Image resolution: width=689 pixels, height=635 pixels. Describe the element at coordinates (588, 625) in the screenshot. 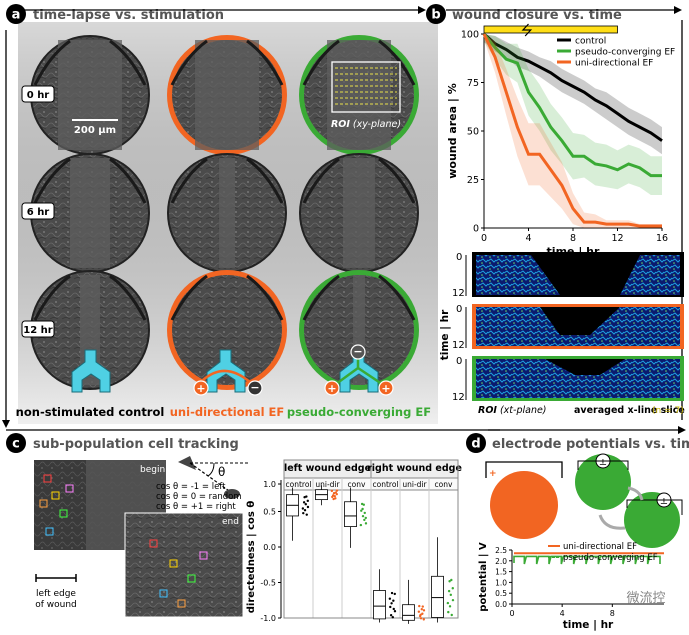

I see `x-axis-label: time | hr` at that location.